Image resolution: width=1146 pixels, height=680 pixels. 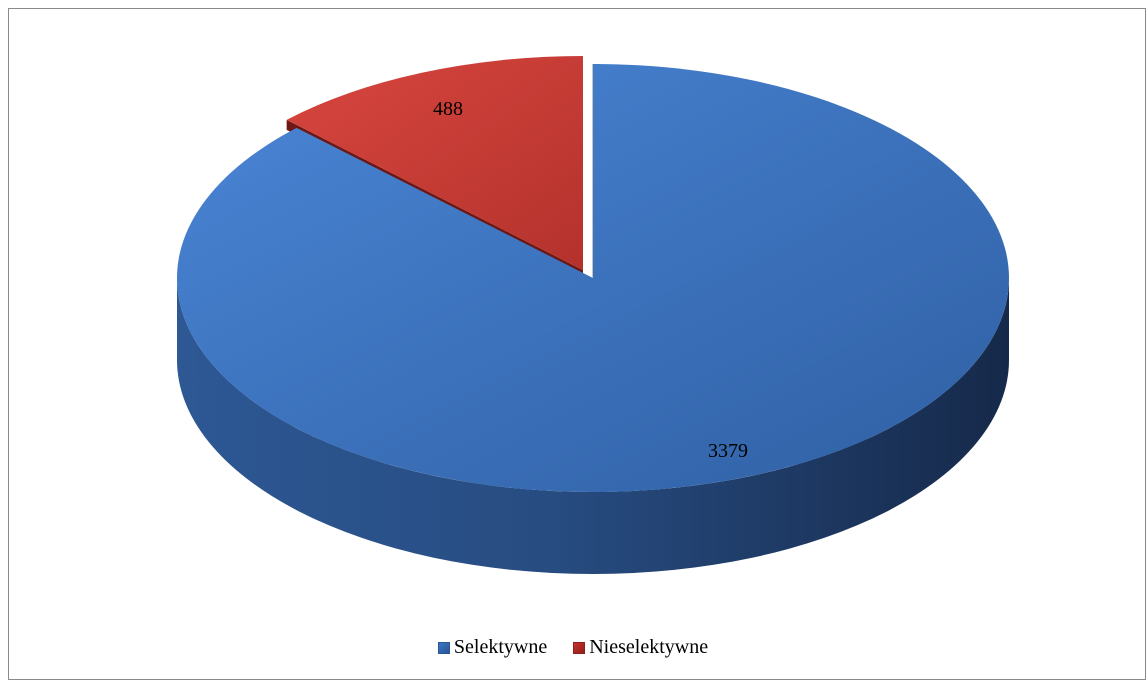 What do you see at coordinates (448, 109) in the screenshot?
I see `data-label-nieselektywne: 488` at bounding box center [448, 109].